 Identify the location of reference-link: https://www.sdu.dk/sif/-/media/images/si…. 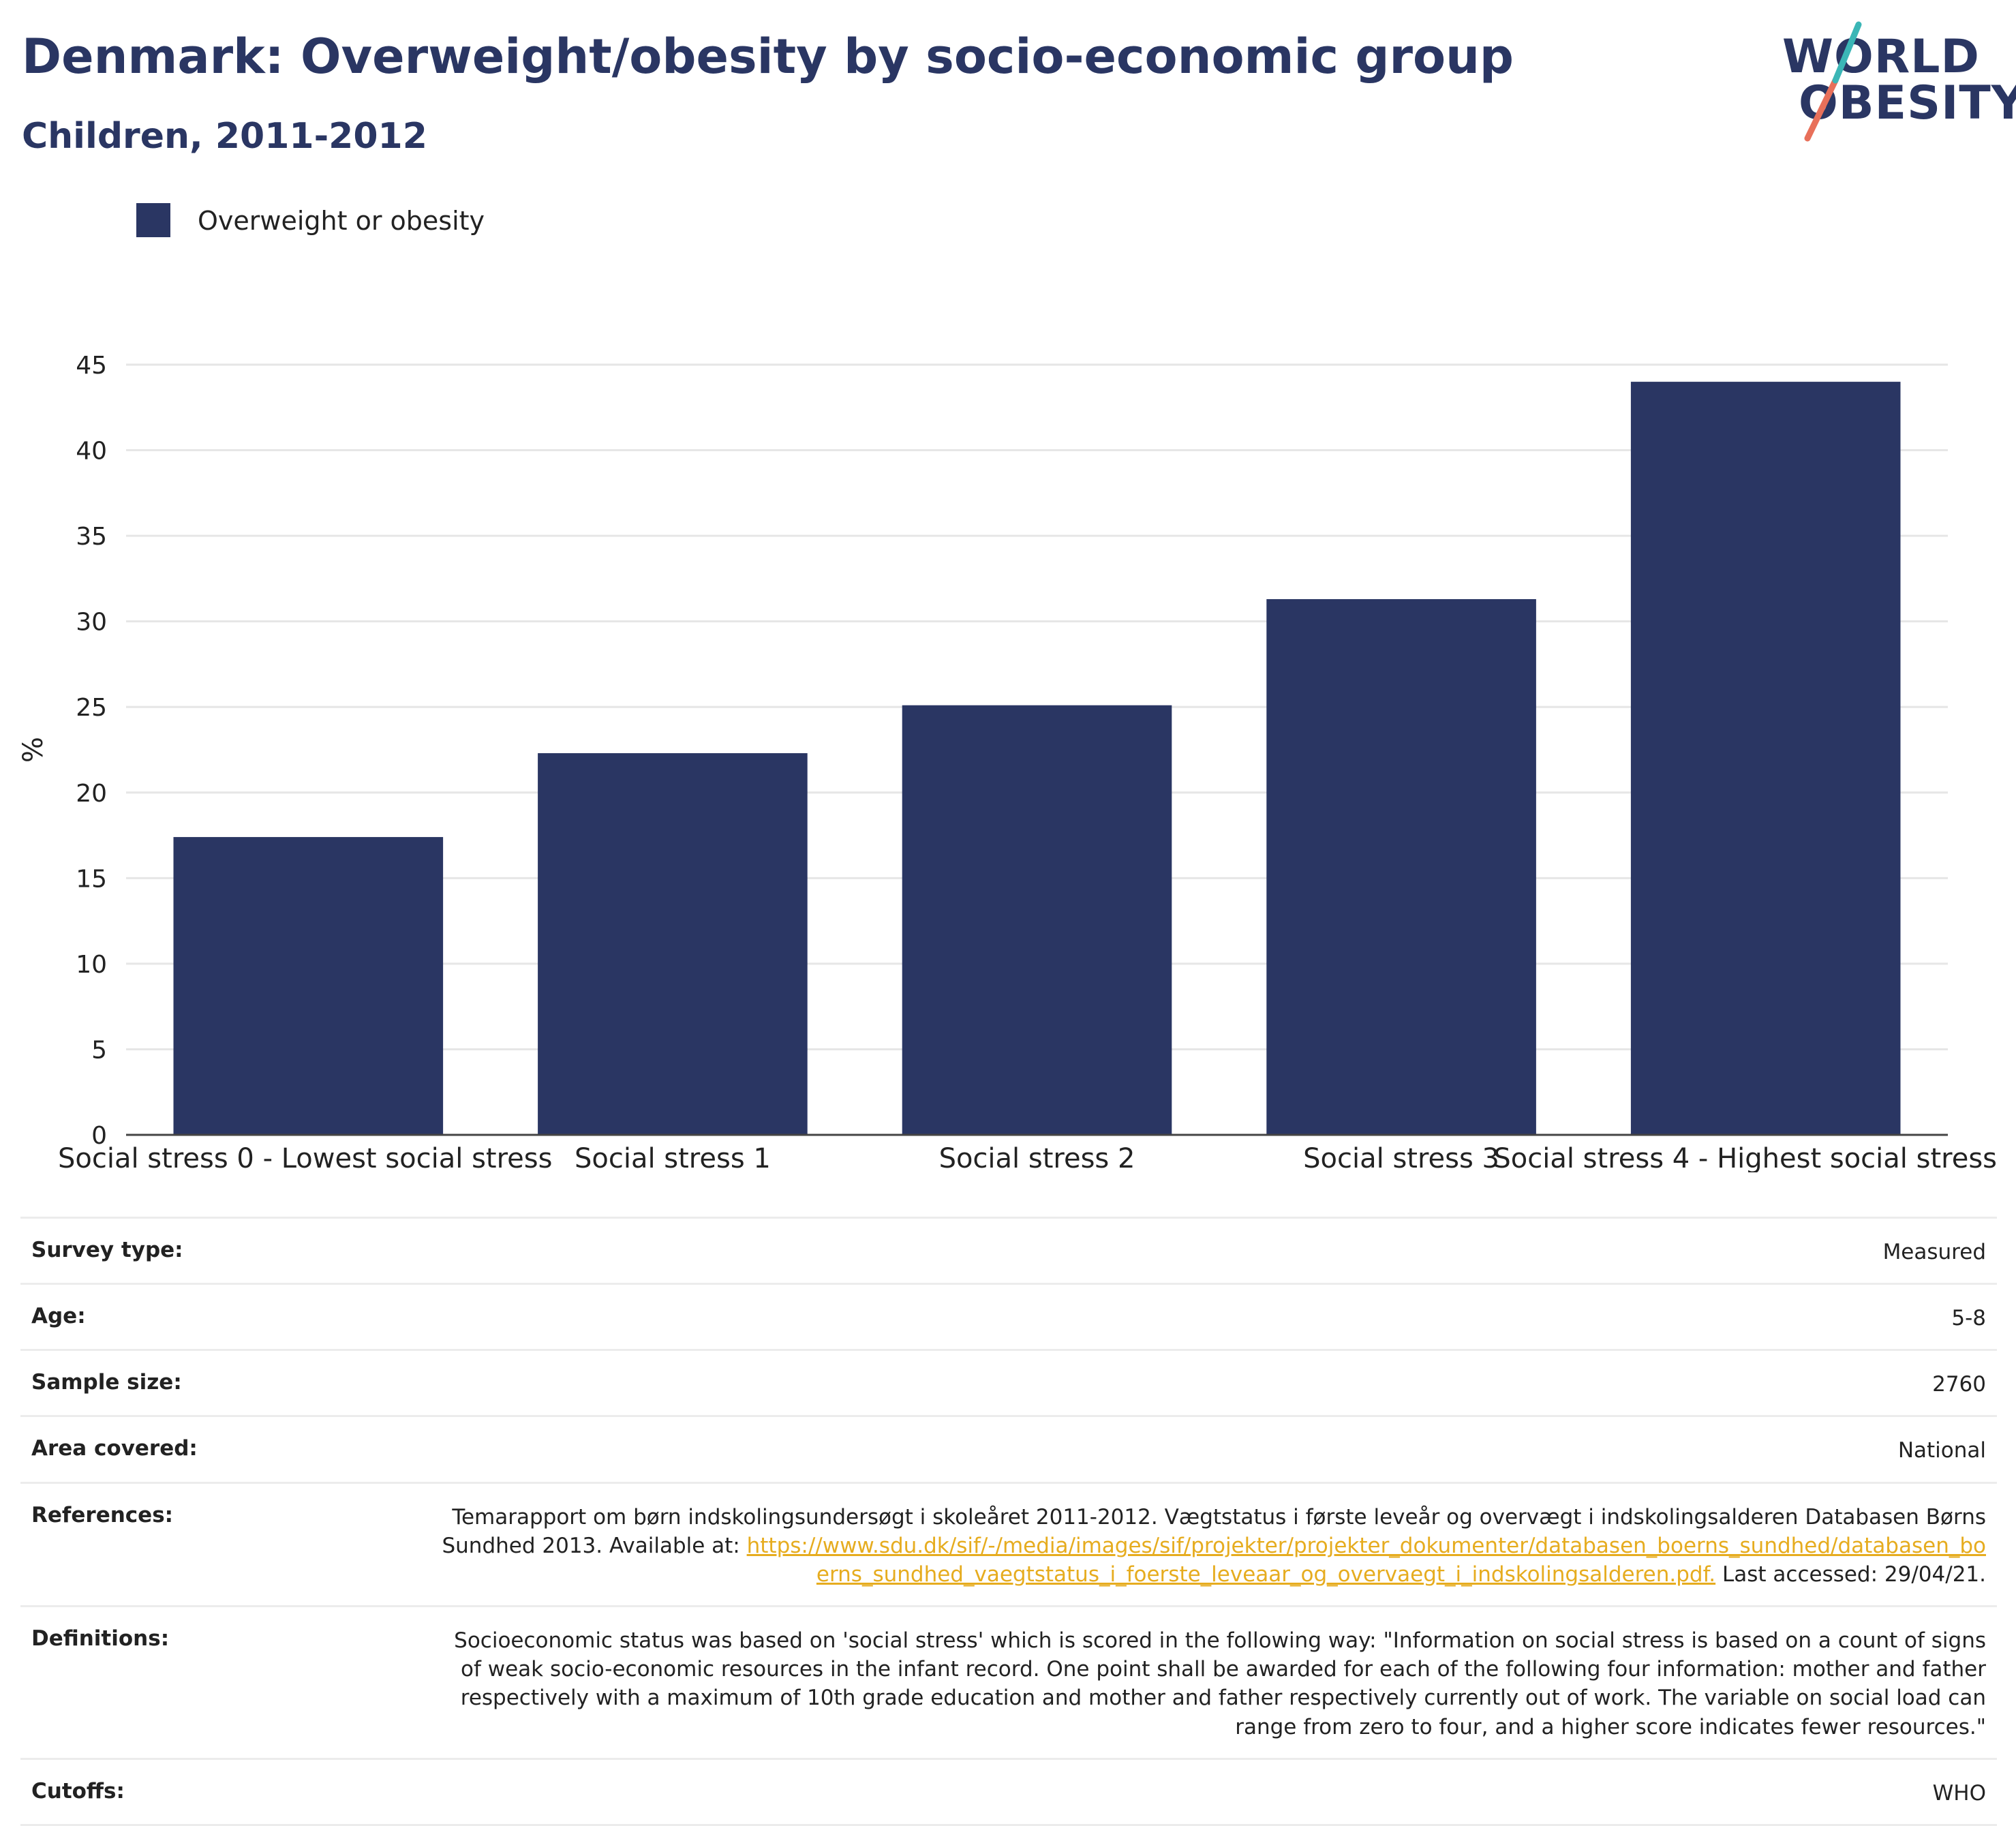
(1366, 1560).